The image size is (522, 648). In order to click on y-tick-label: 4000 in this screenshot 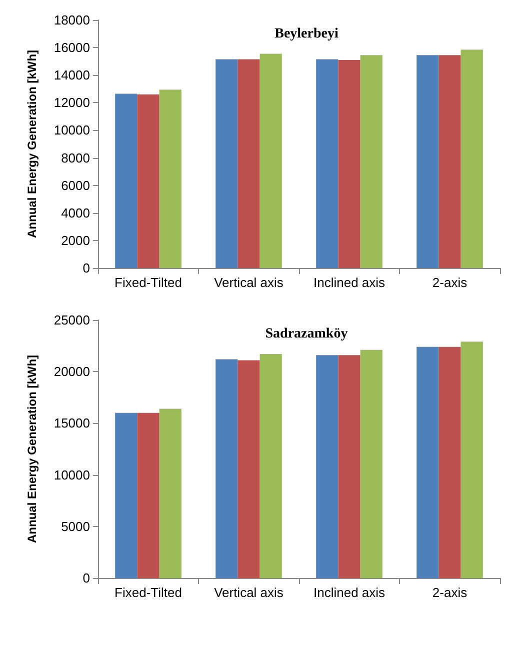, I will do `click(75, 212)`.